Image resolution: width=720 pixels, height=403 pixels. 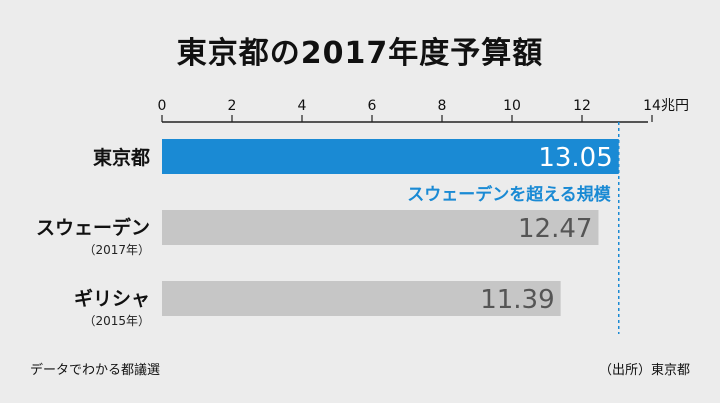 I want to click on category-label: 東京都, so click(x=121, y=157).